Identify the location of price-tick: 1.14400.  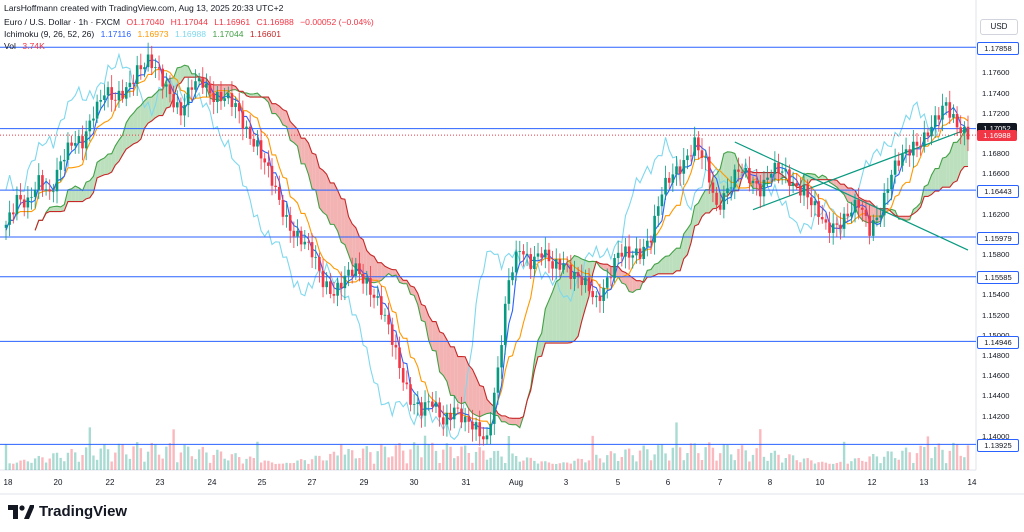
(996, 396).